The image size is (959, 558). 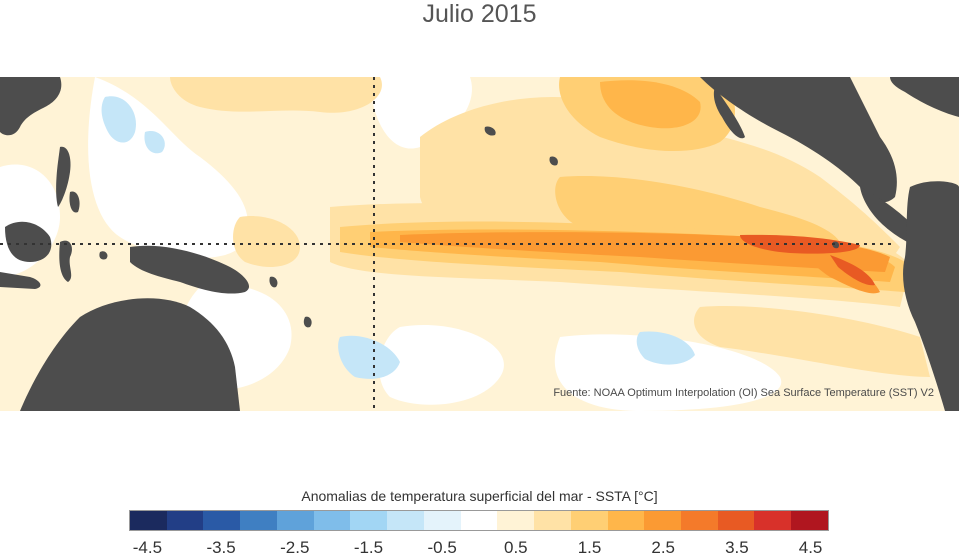 What do you see at coordinates (479, 548) in the screenshot?
I see `colorbar-ticks: -4.5 -3.5 -2.5 -1.5 -0.5 0.5 1.5 2.5 3.5 4.5` at bounding box center [479, 548].